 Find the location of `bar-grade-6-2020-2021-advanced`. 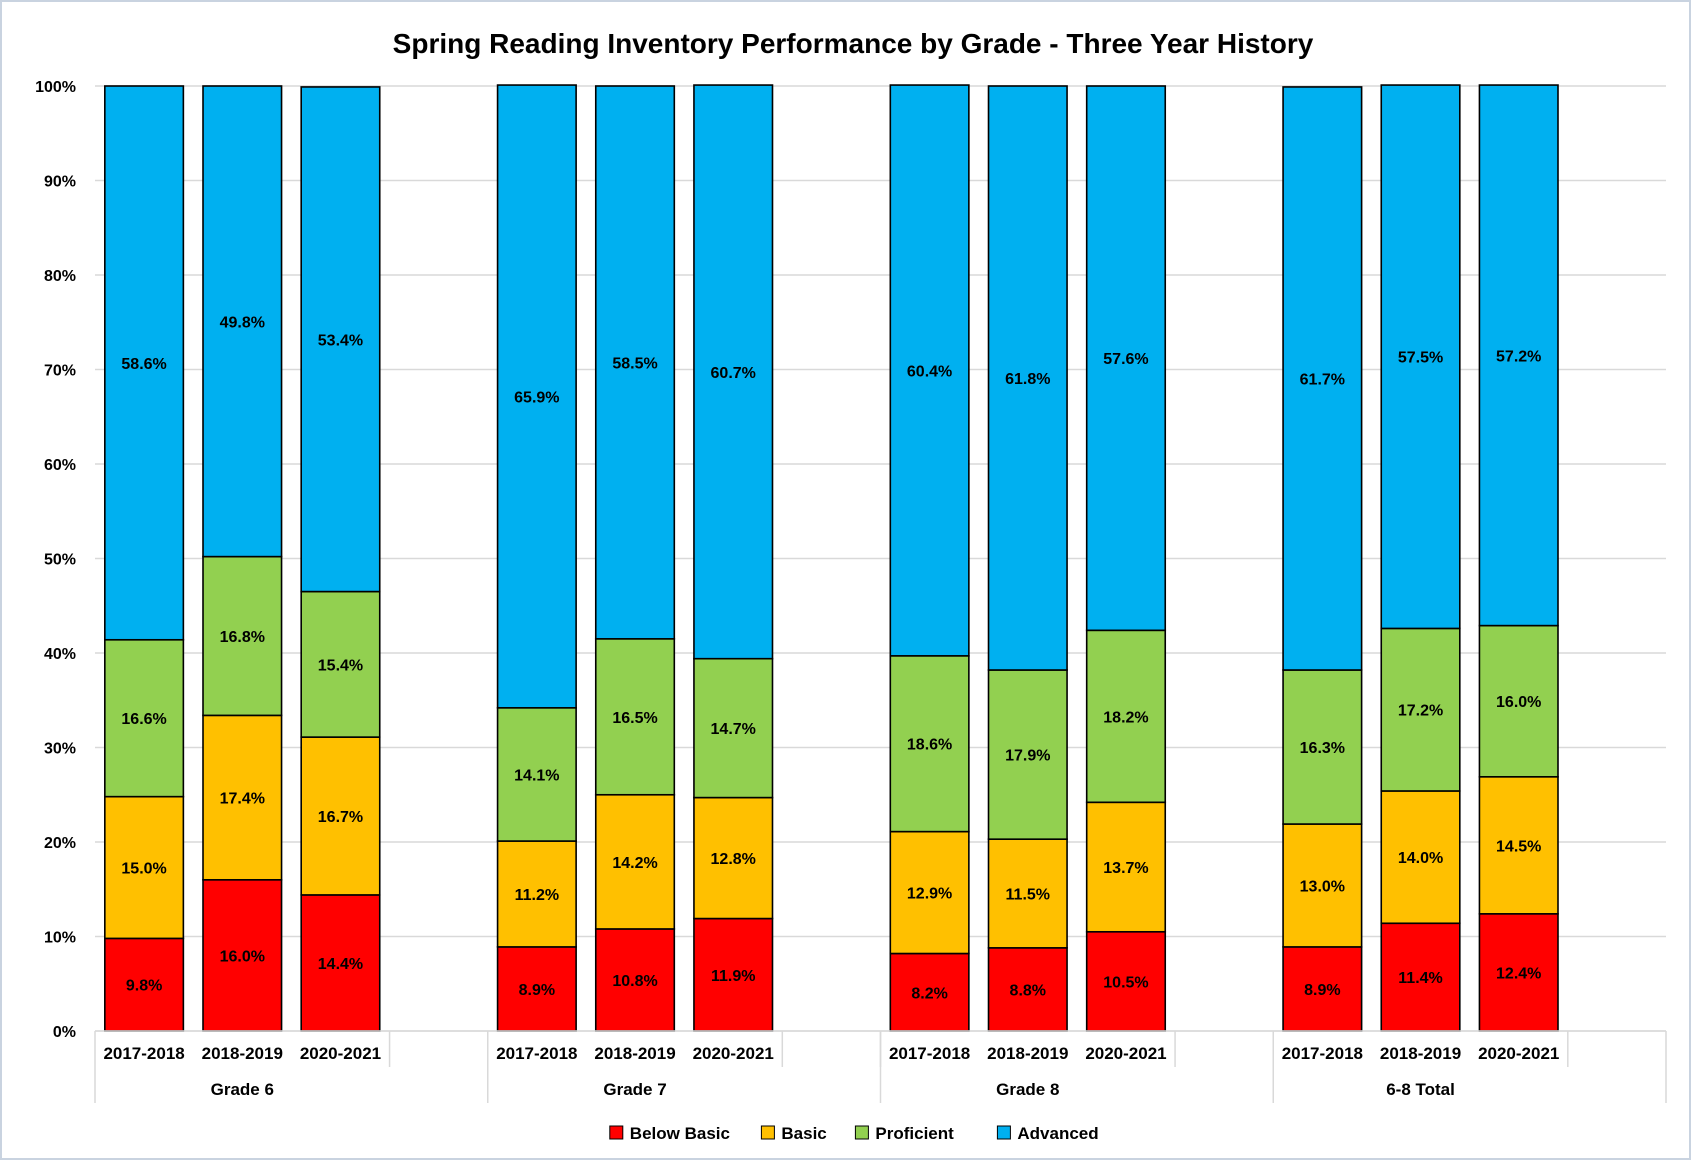

bar-grade-6-2020-2021-advanced is located at coordinates (340, 339).